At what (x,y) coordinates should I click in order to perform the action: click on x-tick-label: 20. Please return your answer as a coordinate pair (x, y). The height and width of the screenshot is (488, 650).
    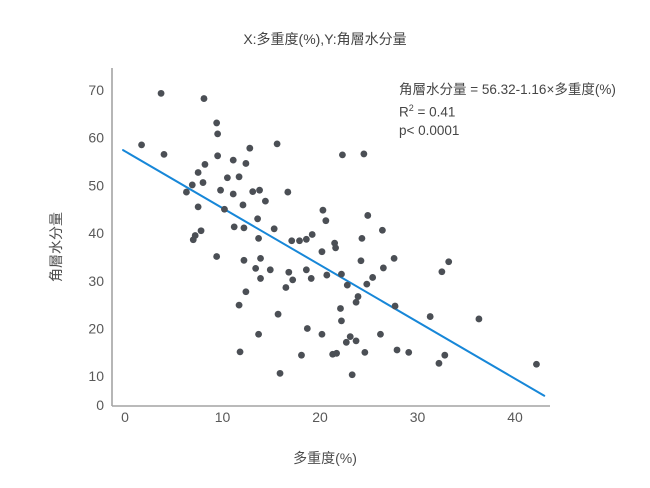
    Looking at the image, I should click on (320, 417).